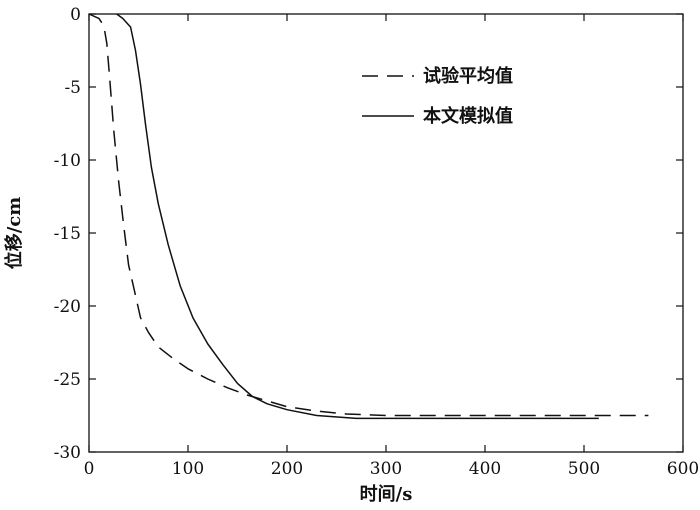 The height and width of the screenshot is (510, 700). Describe the element at coordinates (485, 469) in the screenshot. I see `x-tick-label: 400` at that location.